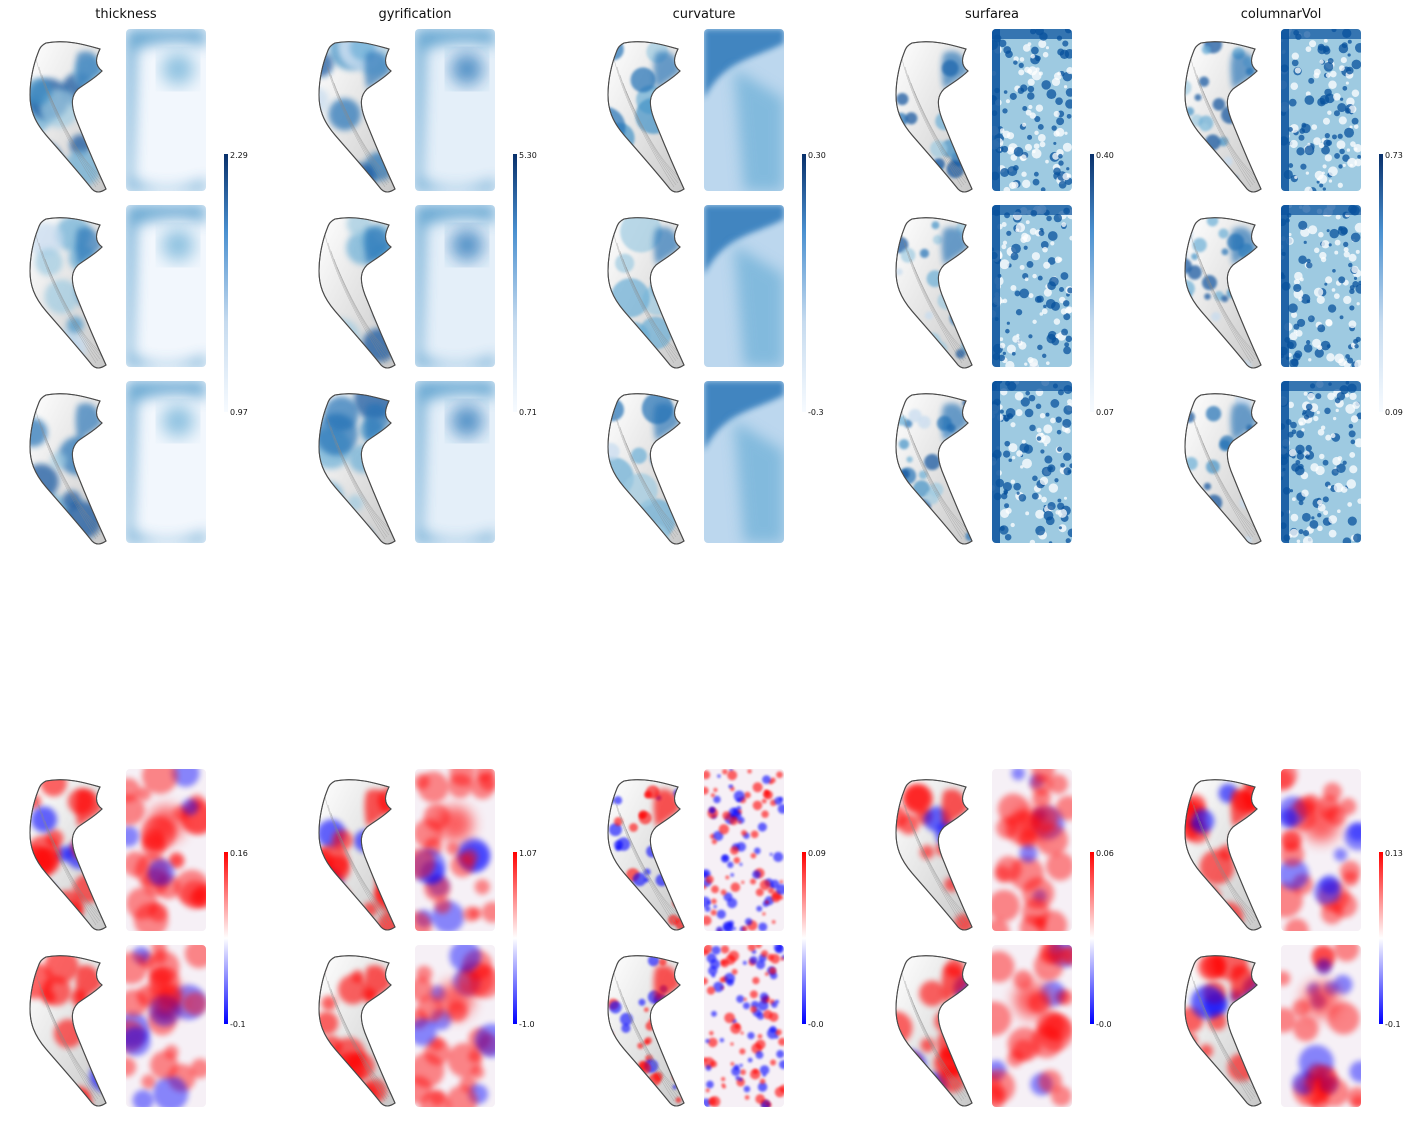 The height and width of the screenshot is (1123, 1409). Describe the element at coordinates (515, 938) in the screenshot. I see `gyrification-diff-colorbar` at that location.